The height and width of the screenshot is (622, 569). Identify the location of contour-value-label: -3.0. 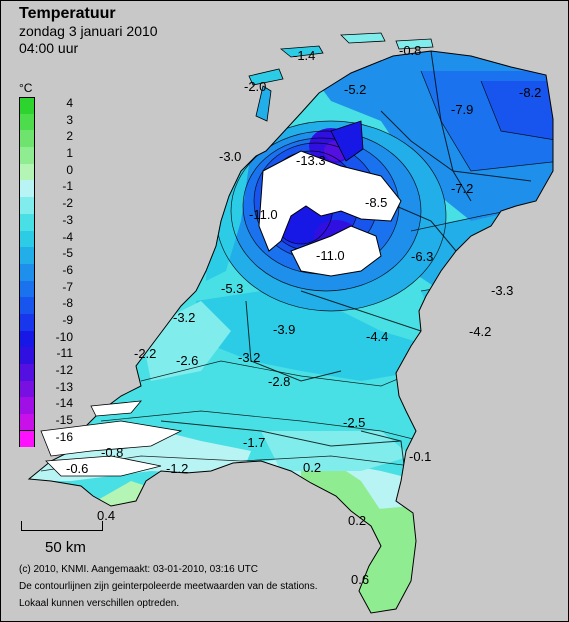
(230, 156).